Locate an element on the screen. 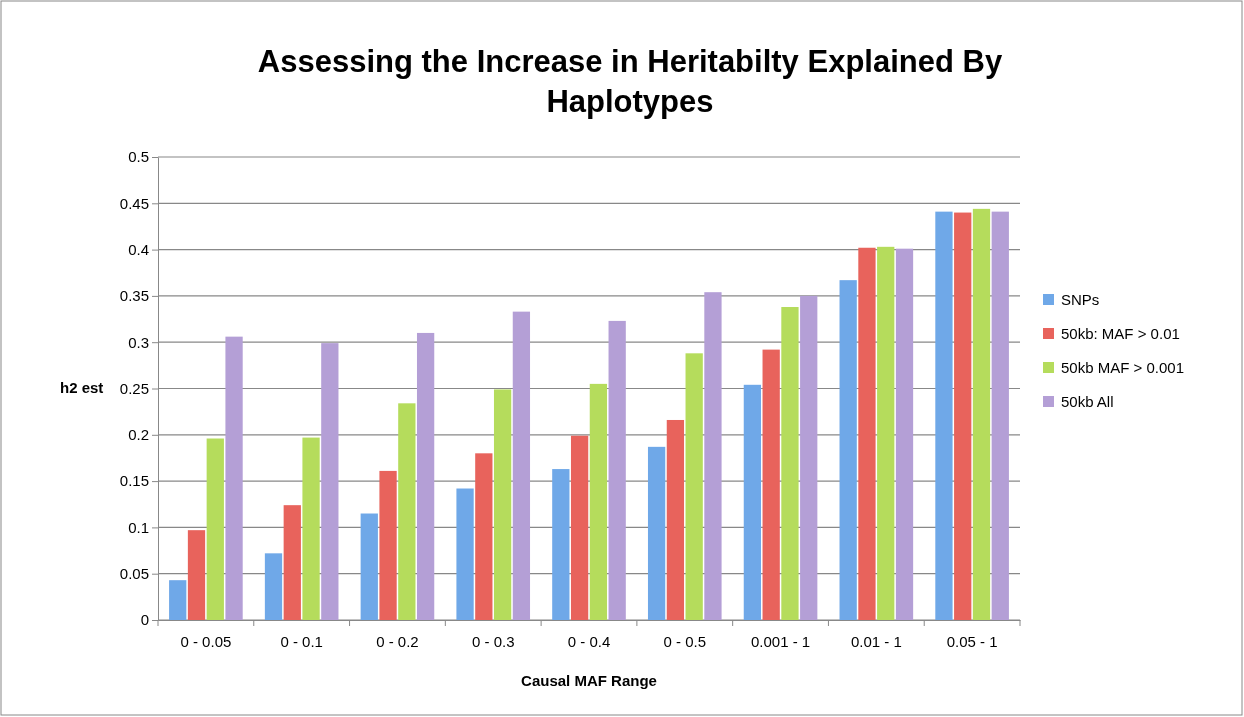 This screenshot has width=1244, height=717. y-tick-label: 0.1 is located at coordinates (138, 527).